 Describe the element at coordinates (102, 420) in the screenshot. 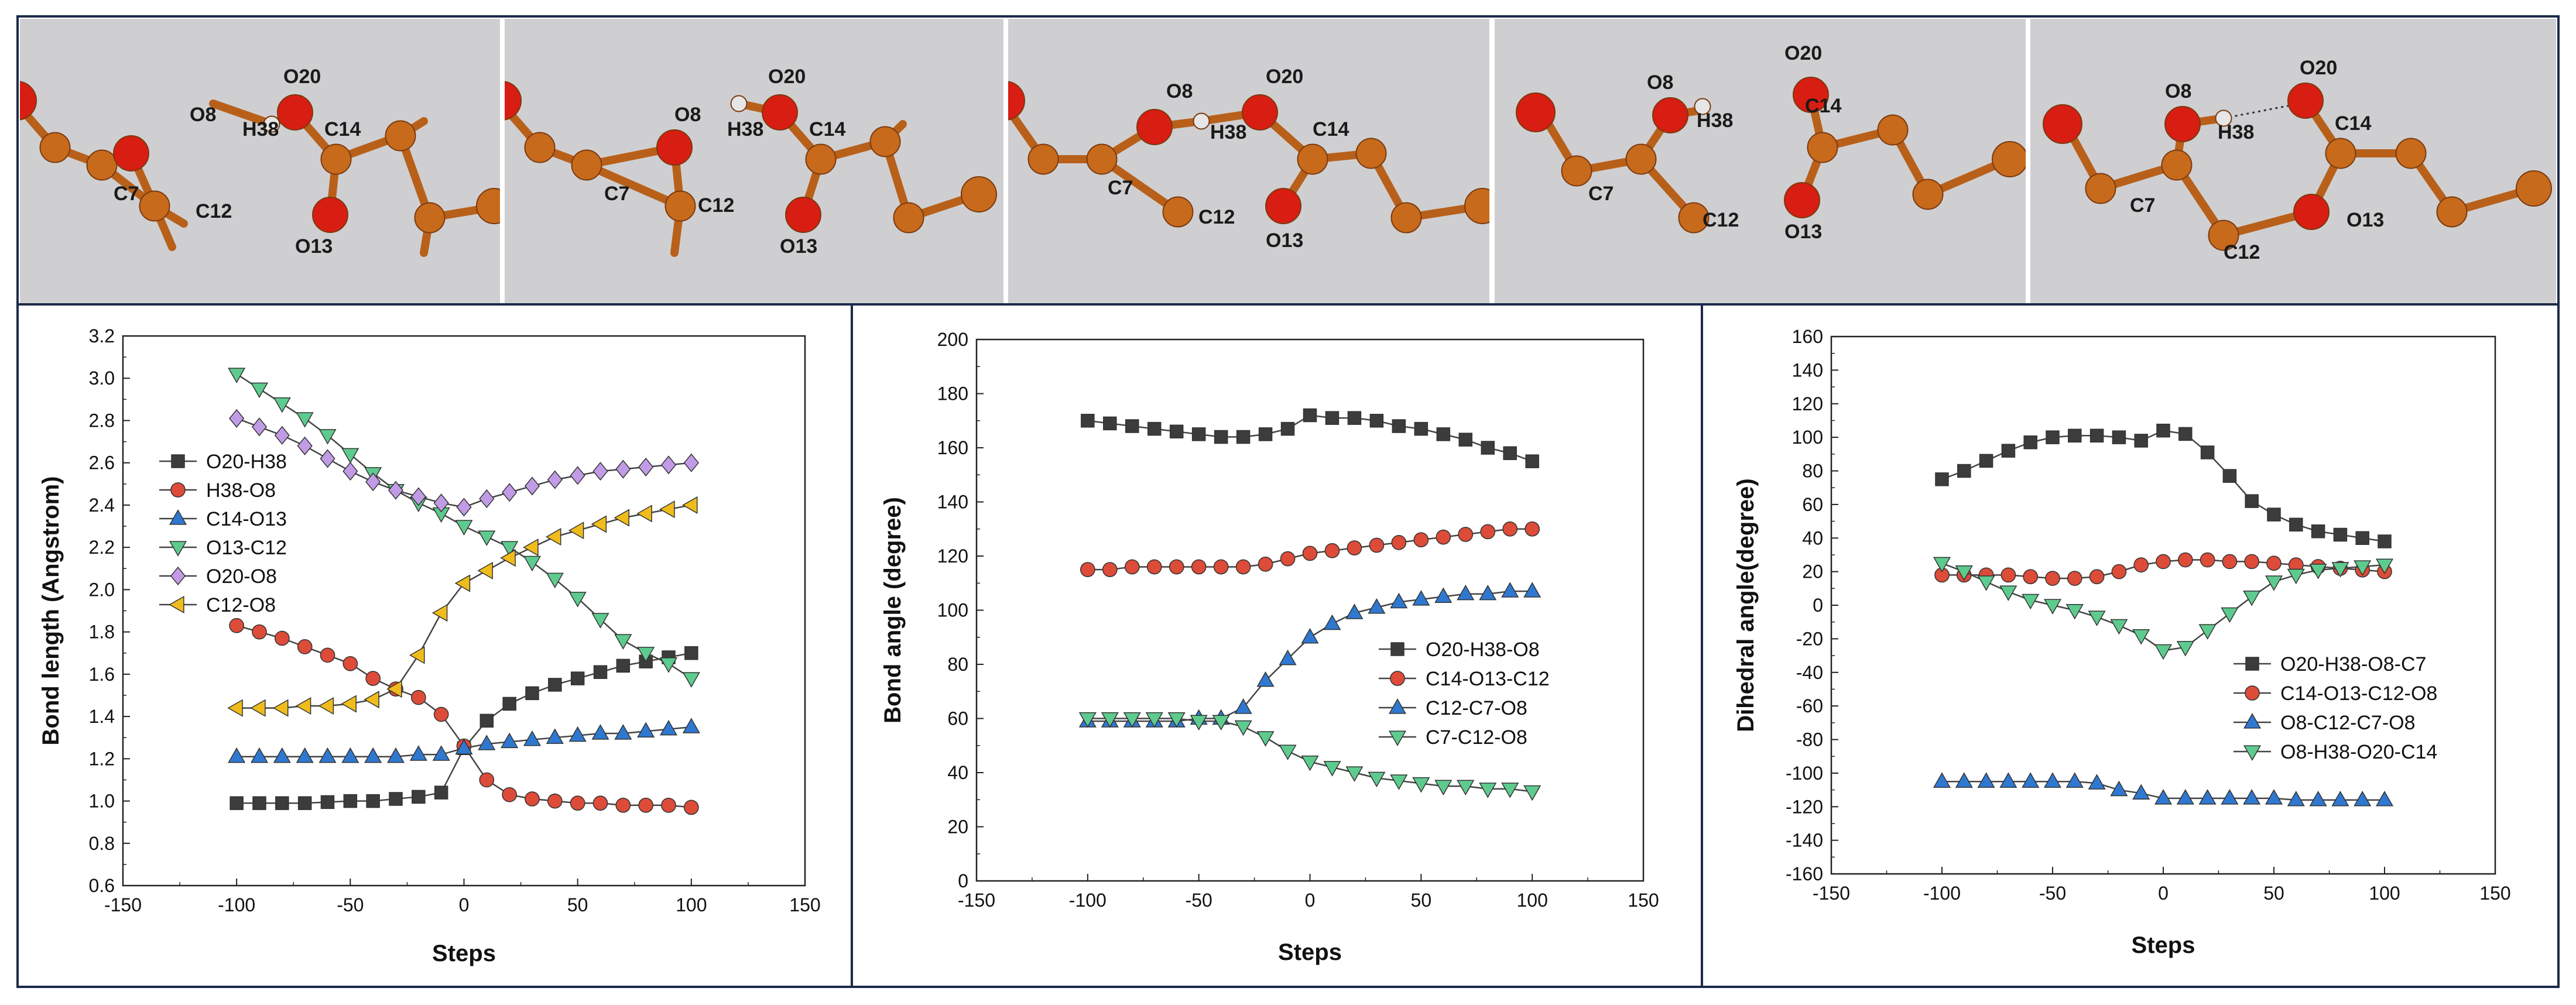

I see `y-tick-label: 2.8` at that location.